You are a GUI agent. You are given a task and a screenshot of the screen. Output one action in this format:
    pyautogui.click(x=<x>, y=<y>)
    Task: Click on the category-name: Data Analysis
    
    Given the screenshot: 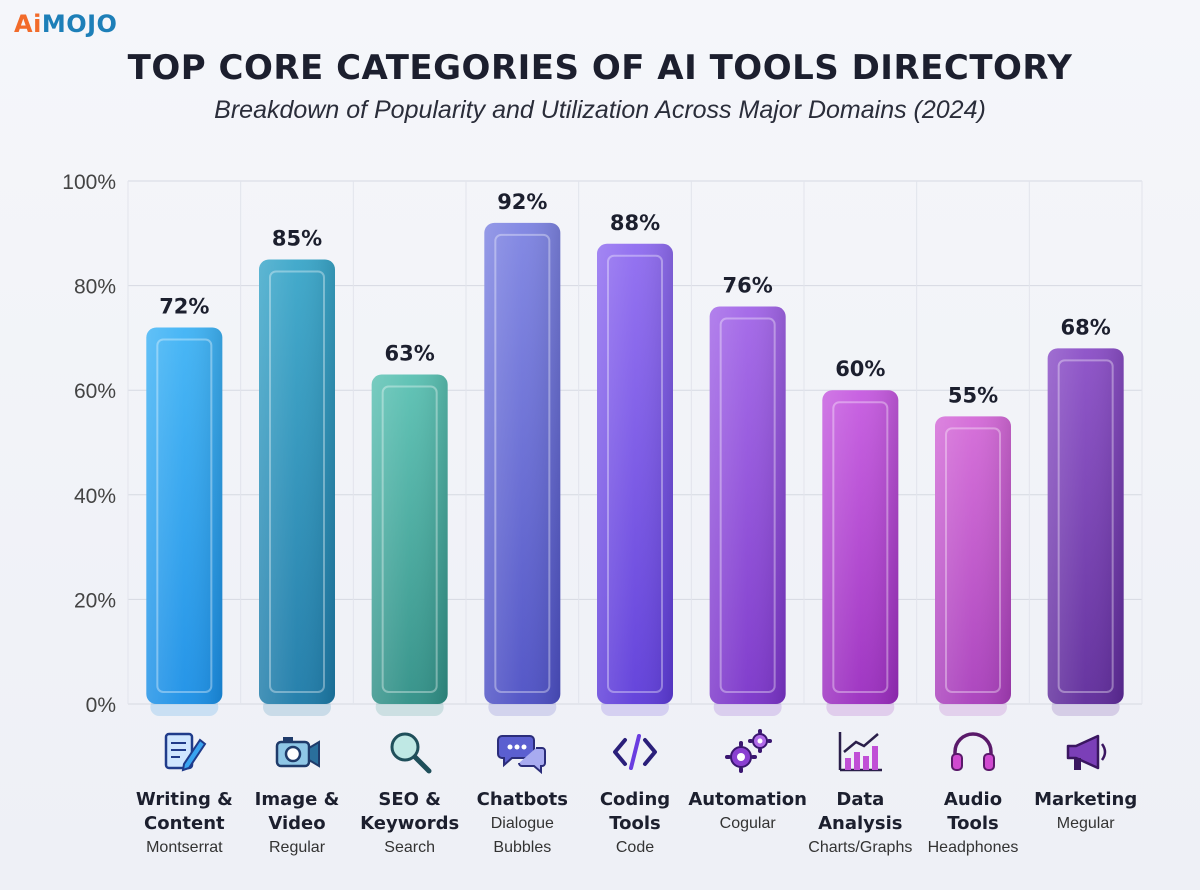 What is the action you would take?
    pyautogui.click(x=860, y=811)
    